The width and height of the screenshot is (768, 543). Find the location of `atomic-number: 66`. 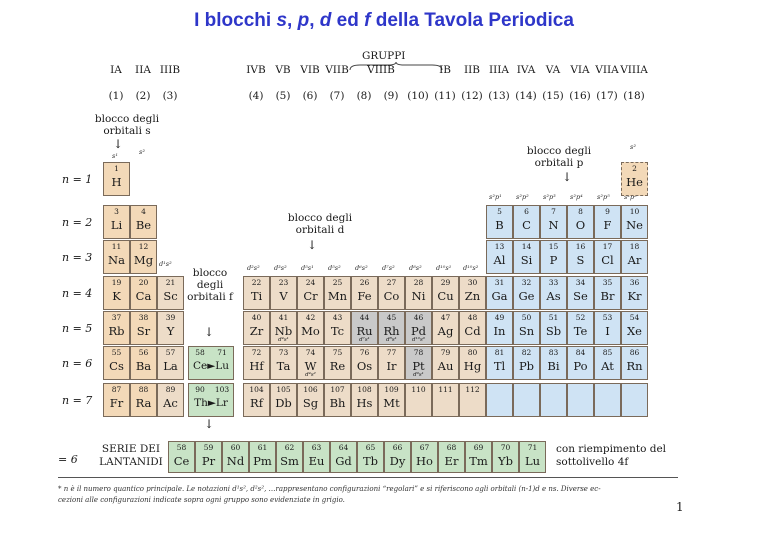

atomic-number: 66 is located at coordinates (397, 447).